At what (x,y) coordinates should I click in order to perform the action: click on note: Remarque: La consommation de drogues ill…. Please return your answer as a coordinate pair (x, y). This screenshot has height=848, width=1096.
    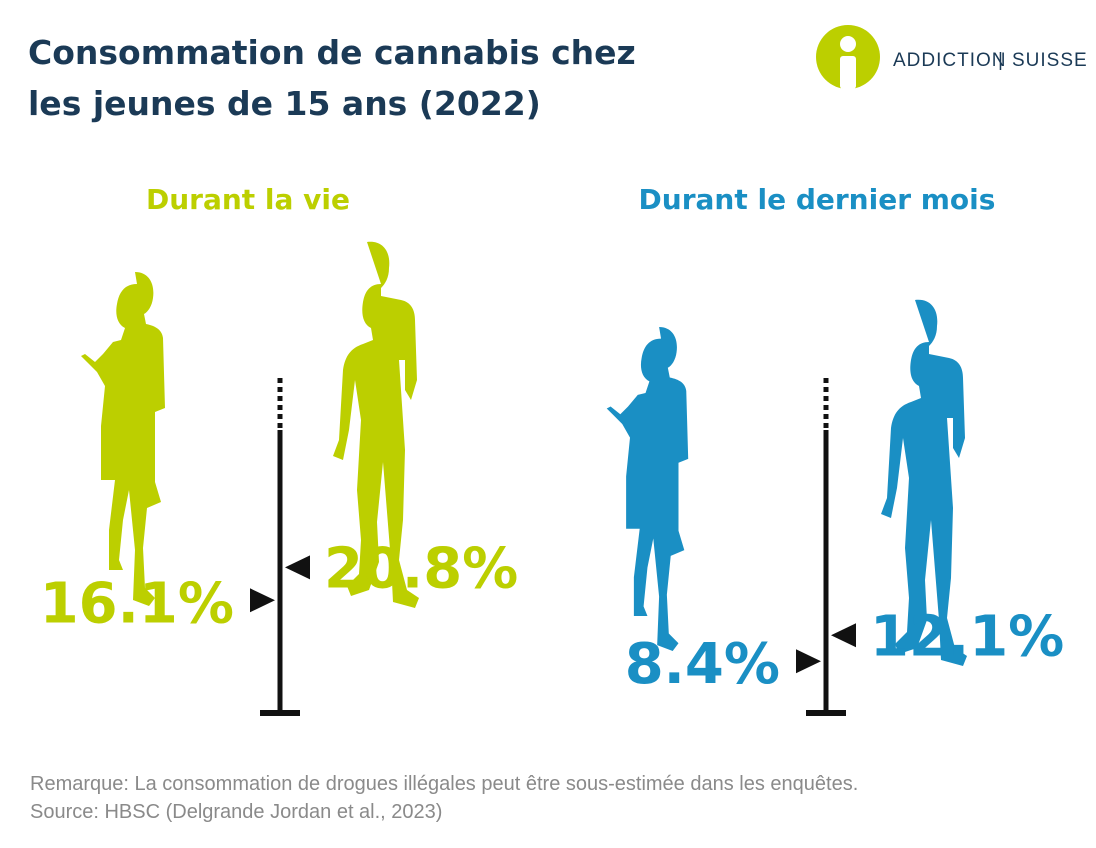
    Looking at the image, I should click on (444, 784).